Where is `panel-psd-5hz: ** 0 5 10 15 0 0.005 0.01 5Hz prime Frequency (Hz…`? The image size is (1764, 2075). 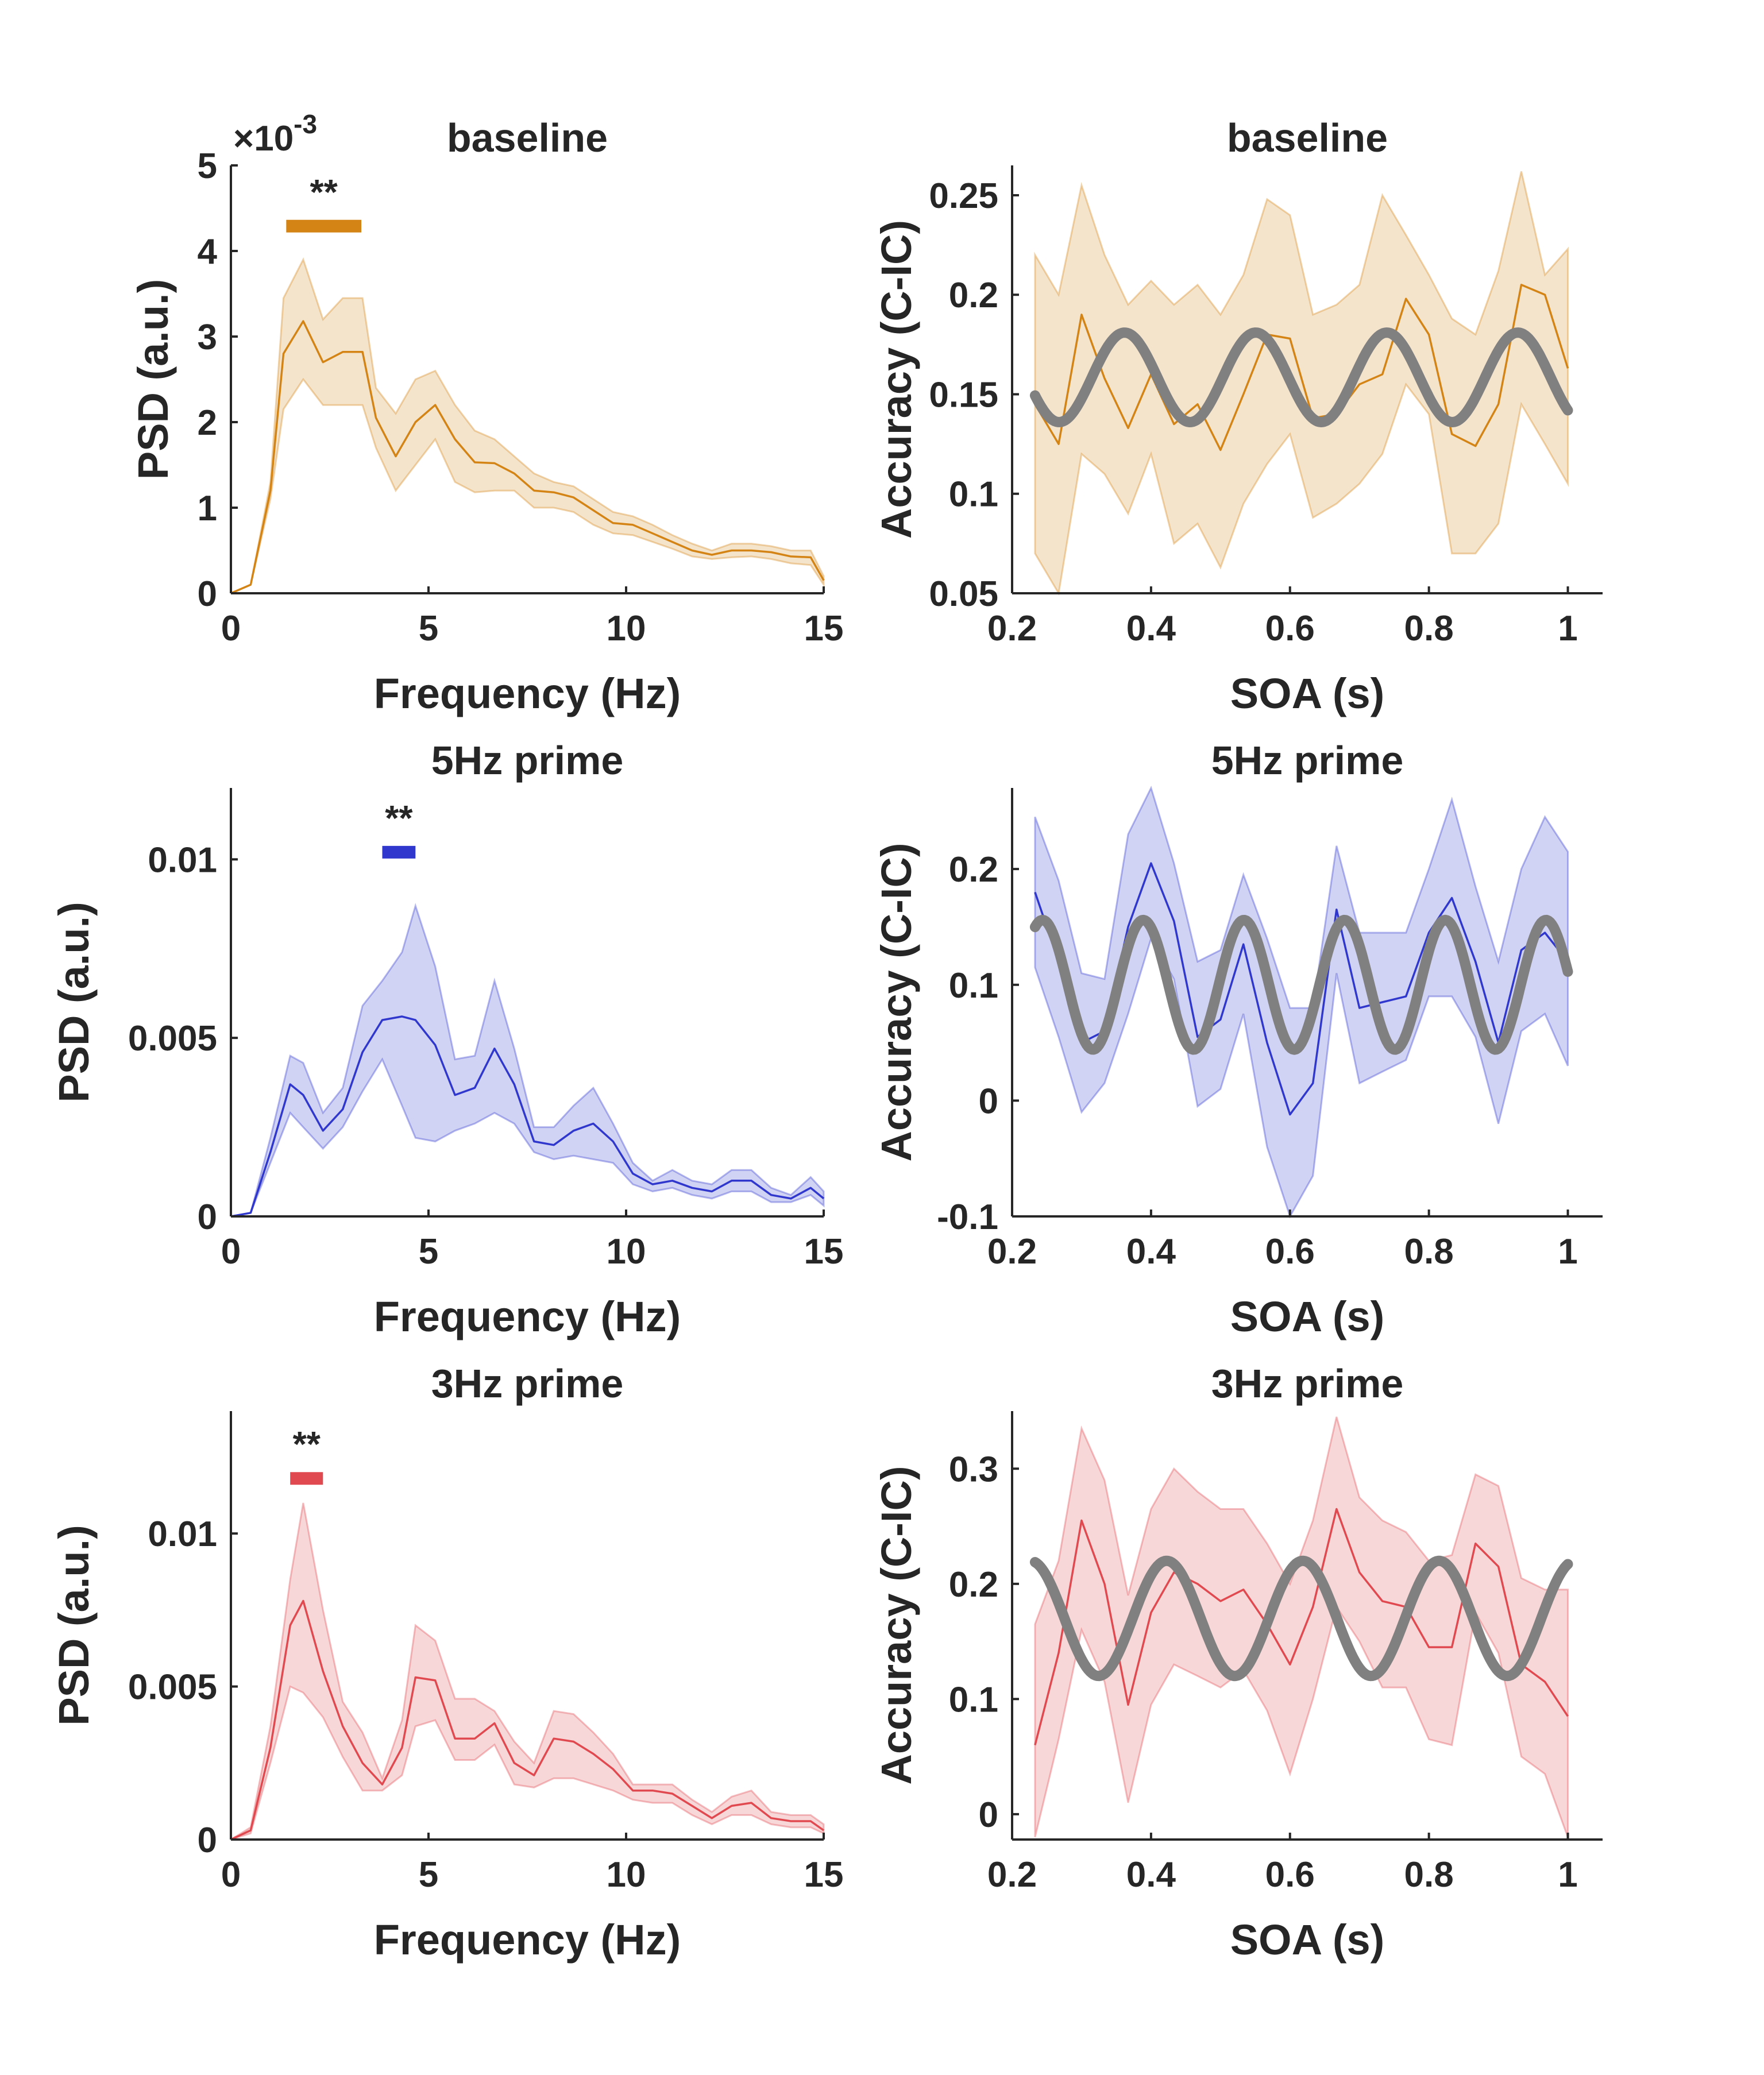
panel-psd-5hz: ** 0 5 10 15 0 0.005 0.01 5Hz prime Frequency (Hz… is located at coordinates (446, 1039).